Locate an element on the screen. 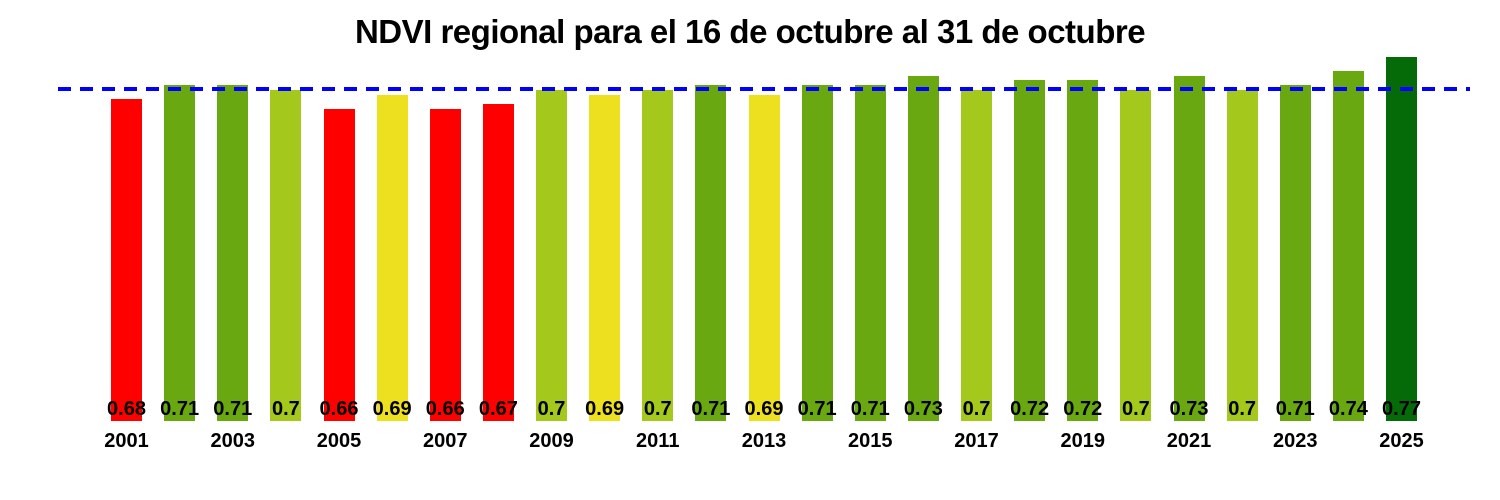  x-tick-label-2013: 2013 is located at coordinates (764, 441).